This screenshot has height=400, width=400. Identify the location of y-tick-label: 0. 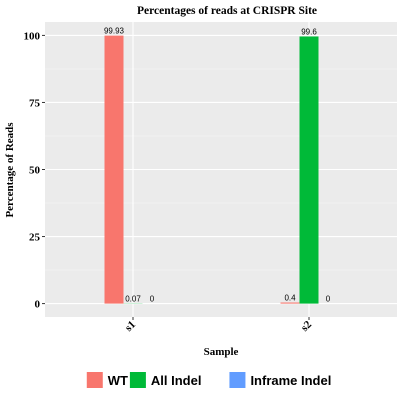
(38, 305).